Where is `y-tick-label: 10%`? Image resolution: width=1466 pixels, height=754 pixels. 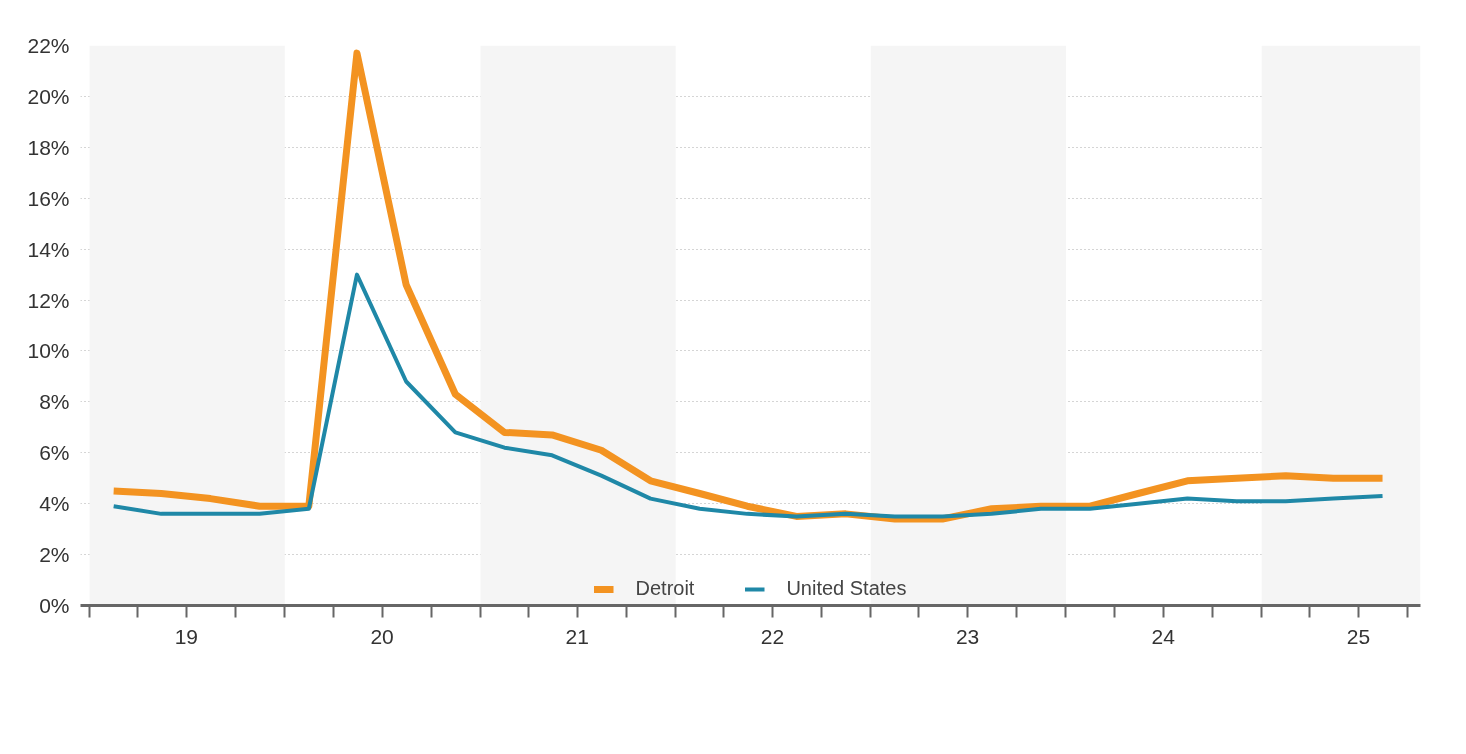 y-tick-label: 10% is located at coordinates (48, 351).